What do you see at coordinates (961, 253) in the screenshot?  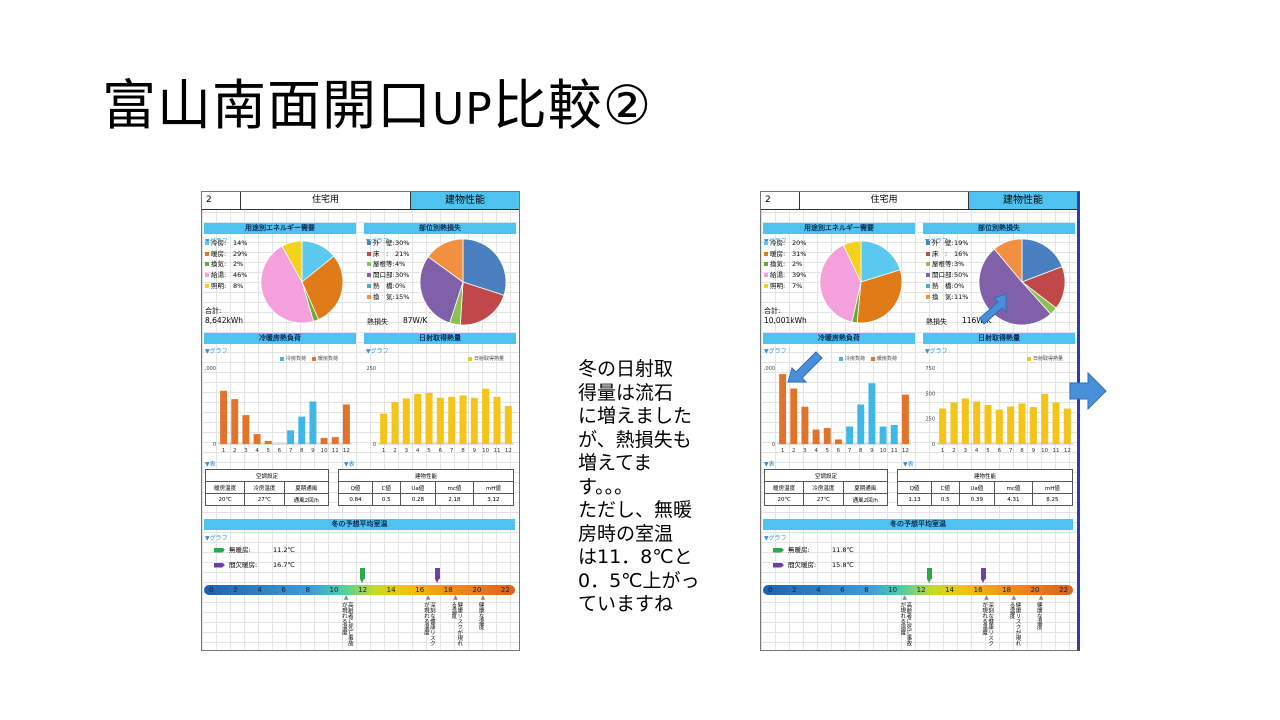 I see `legend-value: 16%` at bounding box center [961, 253].